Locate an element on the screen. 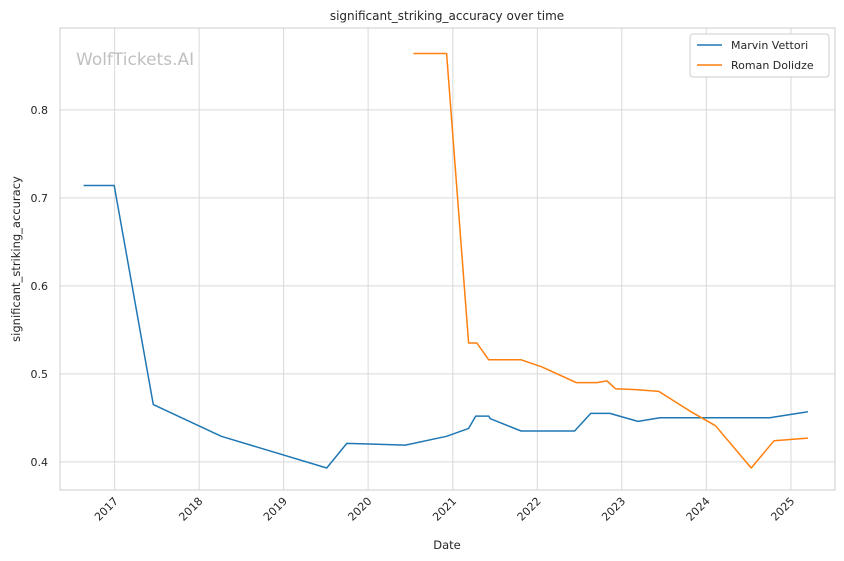  x-tick-label: 2019 is located at coordinates (275, 509).